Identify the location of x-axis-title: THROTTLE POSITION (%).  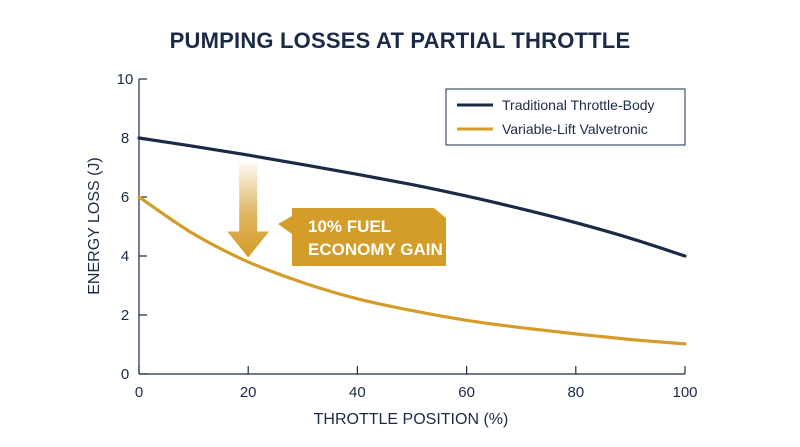
(411, 419).